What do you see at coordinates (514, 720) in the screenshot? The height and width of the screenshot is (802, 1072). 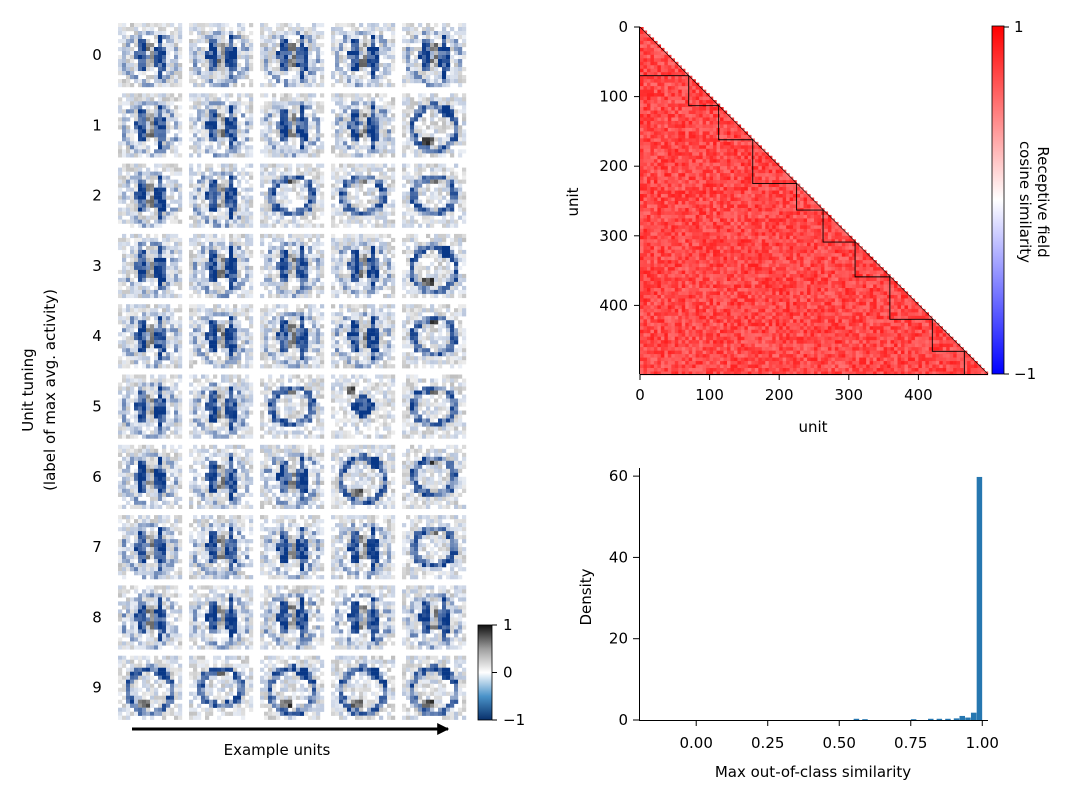 I see `grid-cbar-tick-label: −1` at bounding box center [514, 720].